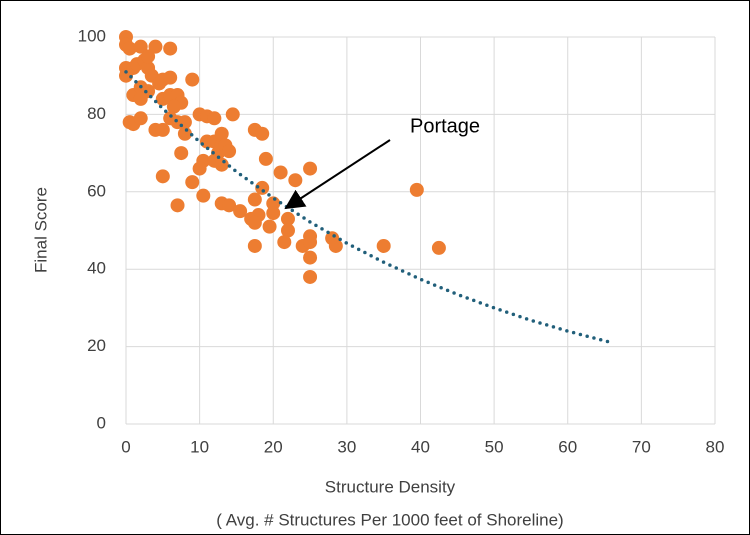  Describe the element at coordinates (96, 190) in the screenshot. I see `y-tick-label: 60` at that location.